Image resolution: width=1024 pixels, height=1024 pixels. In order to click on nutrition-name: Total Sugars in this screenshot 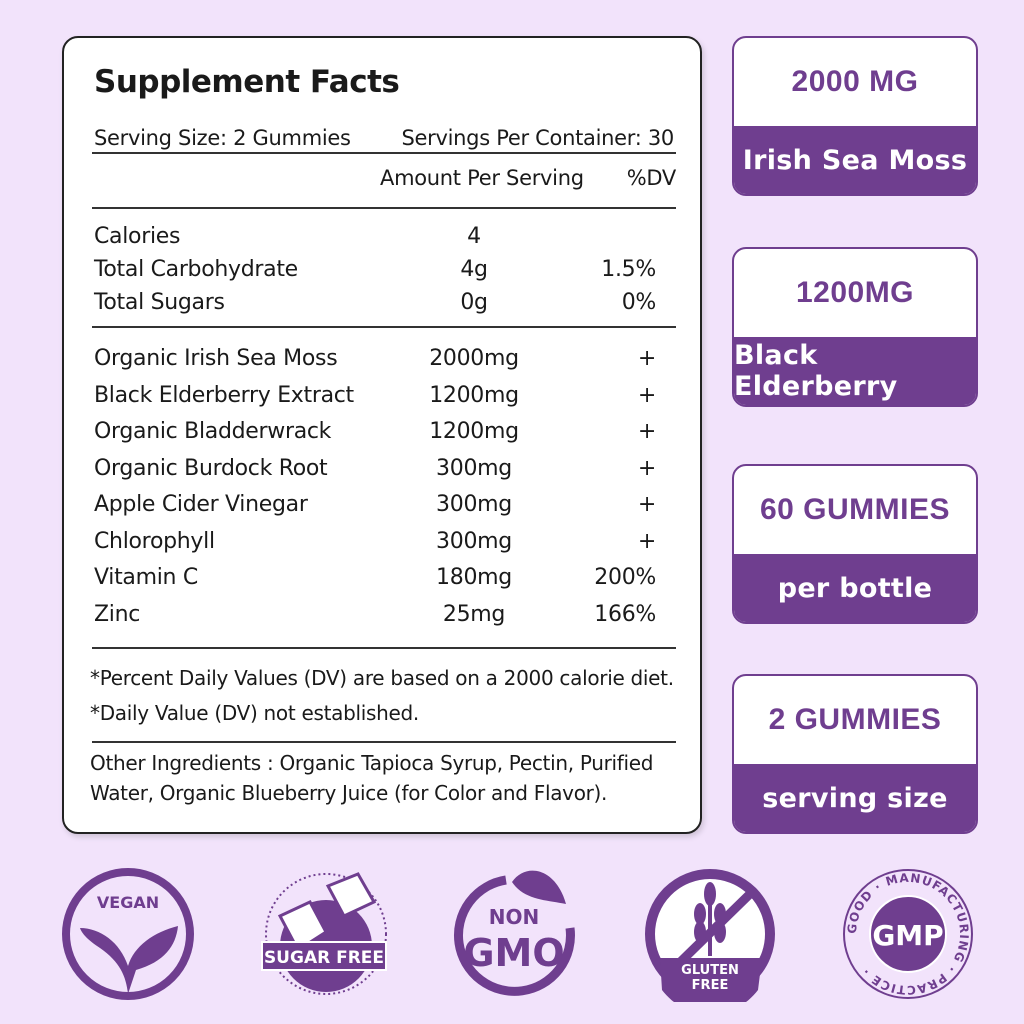, I will do `click(159, 302)`.